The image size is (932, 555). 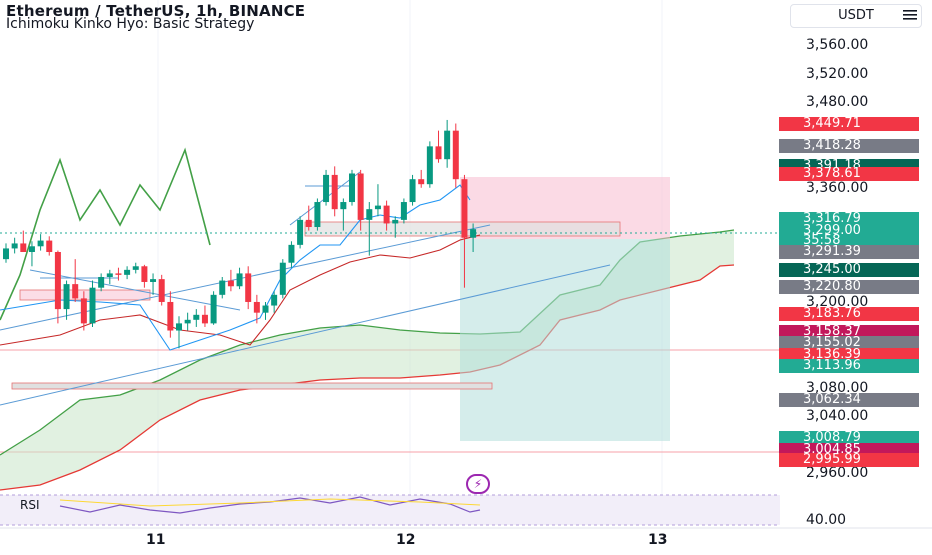 I want to click on kijun-sen, so click(x=240, y=290).